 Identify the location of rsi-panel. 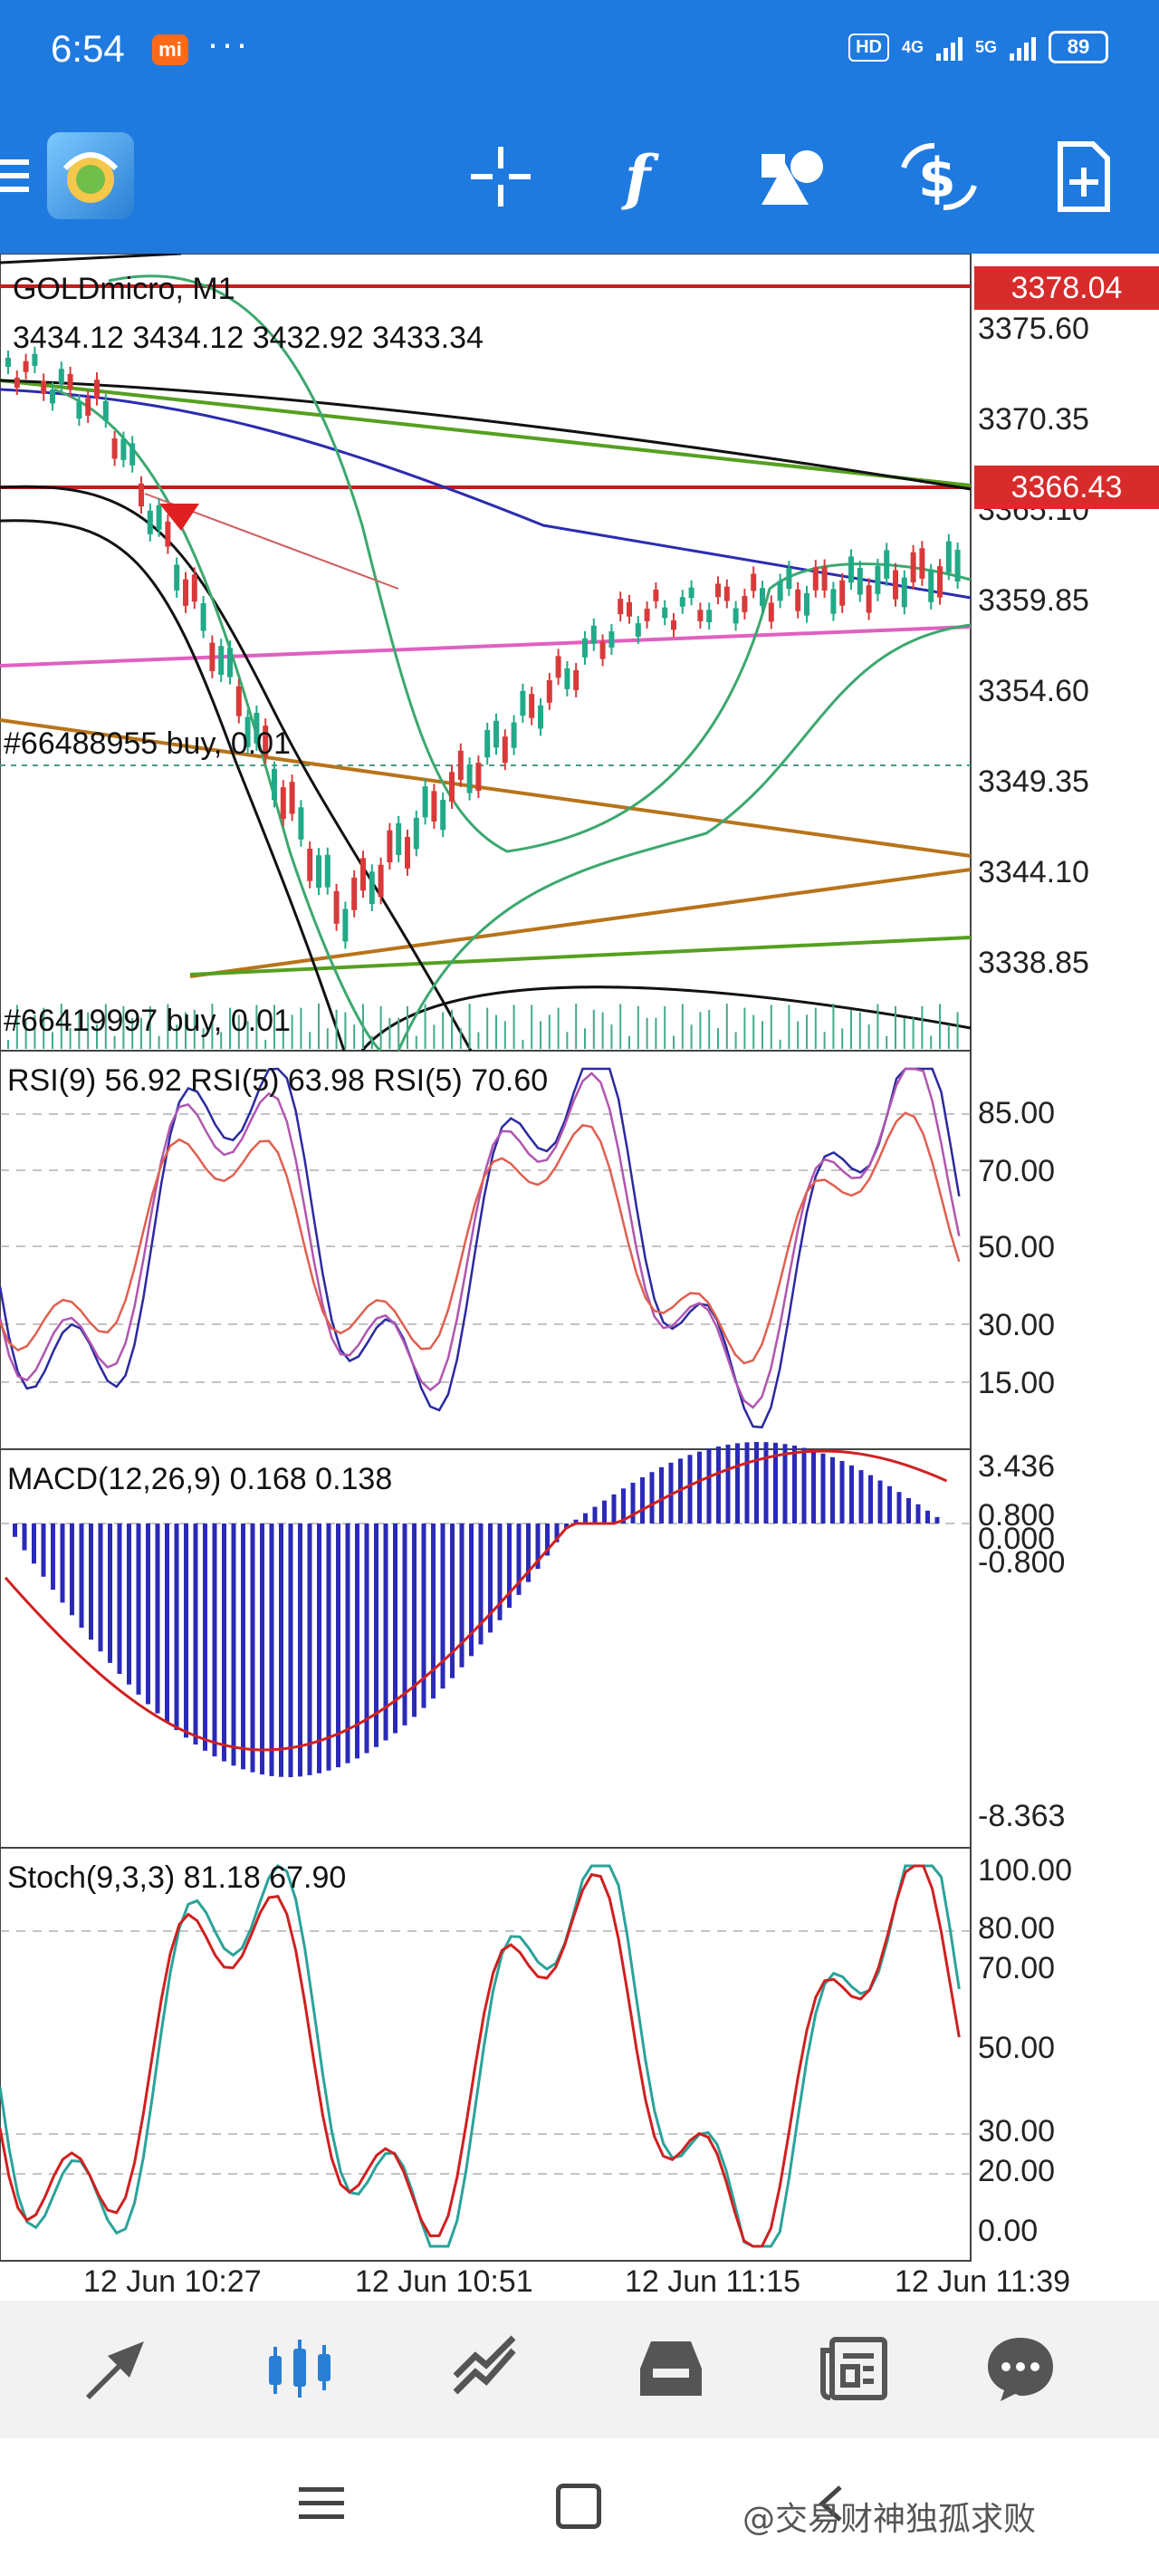
(486, 1248).